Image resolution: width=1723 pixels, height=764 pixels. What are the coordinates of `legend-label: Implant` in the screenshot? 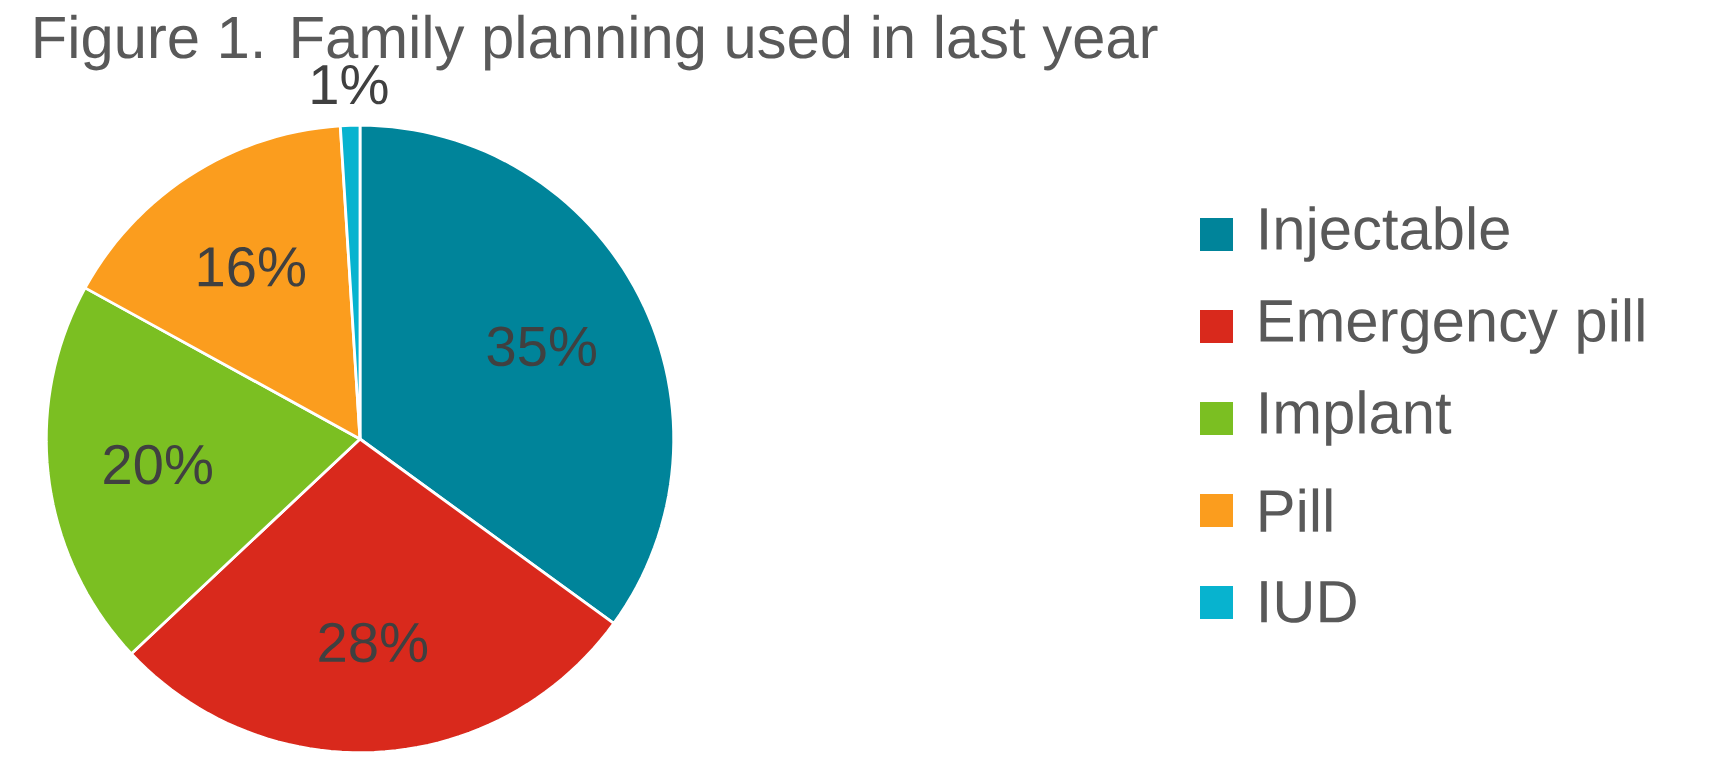 It's located at (1356, 418).